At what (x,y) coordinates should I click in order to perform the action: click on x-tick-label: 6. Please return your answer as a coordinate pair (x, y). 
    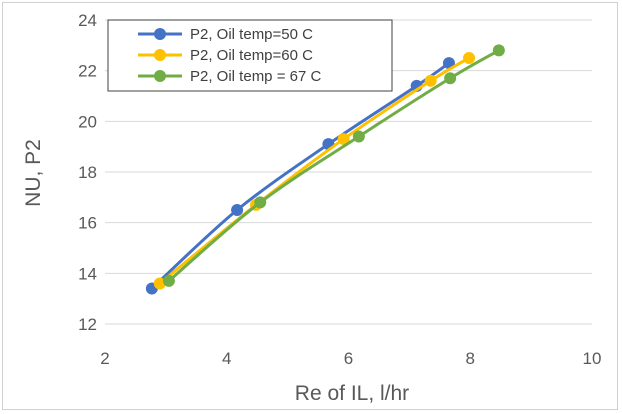
    Looking at the image, I should click on (348, 358).